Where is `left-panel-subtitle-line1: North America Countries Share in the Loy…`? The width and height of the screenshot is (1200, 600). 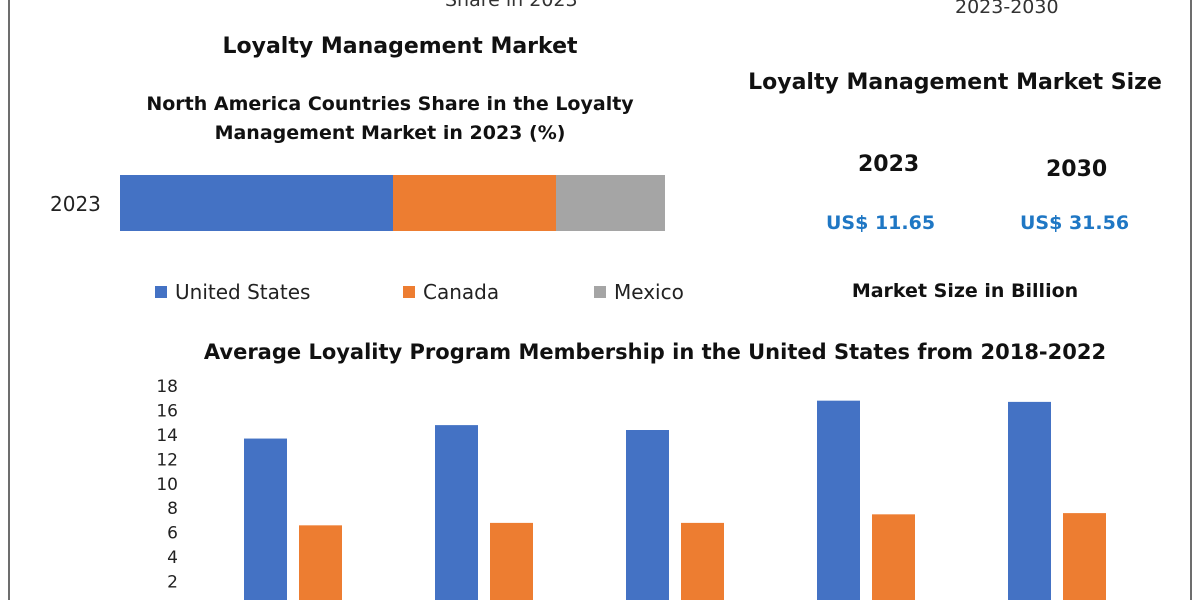
left-panel-subtitle-line1: North America Countries Share in the Loy… is located at coordinates (390, 104).